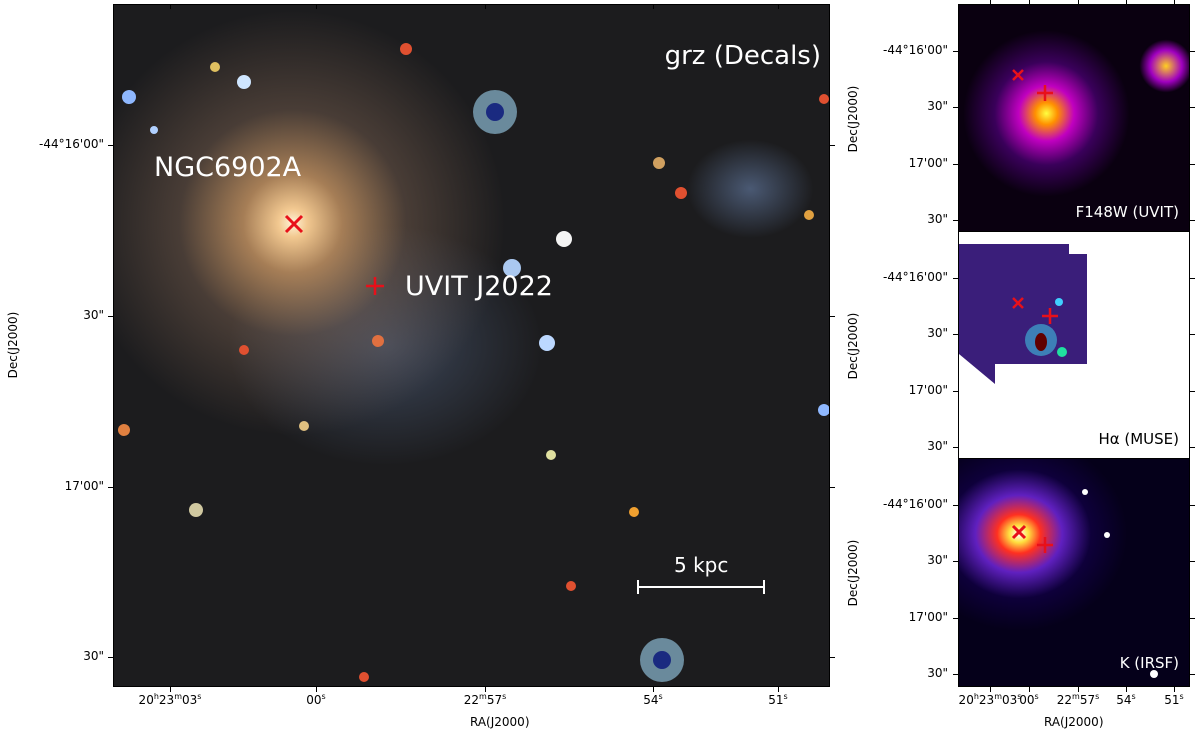 The image size is (1200, 734). What do you see at coordinates (1074, 118) in the screenshot?
I see `side-panel: F148W (UVIT)` at bounding box center [1074, 118].